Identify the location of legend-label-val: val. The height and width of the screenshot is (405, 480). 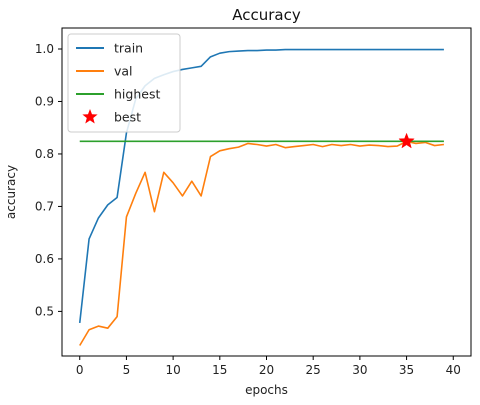
(123, 71).